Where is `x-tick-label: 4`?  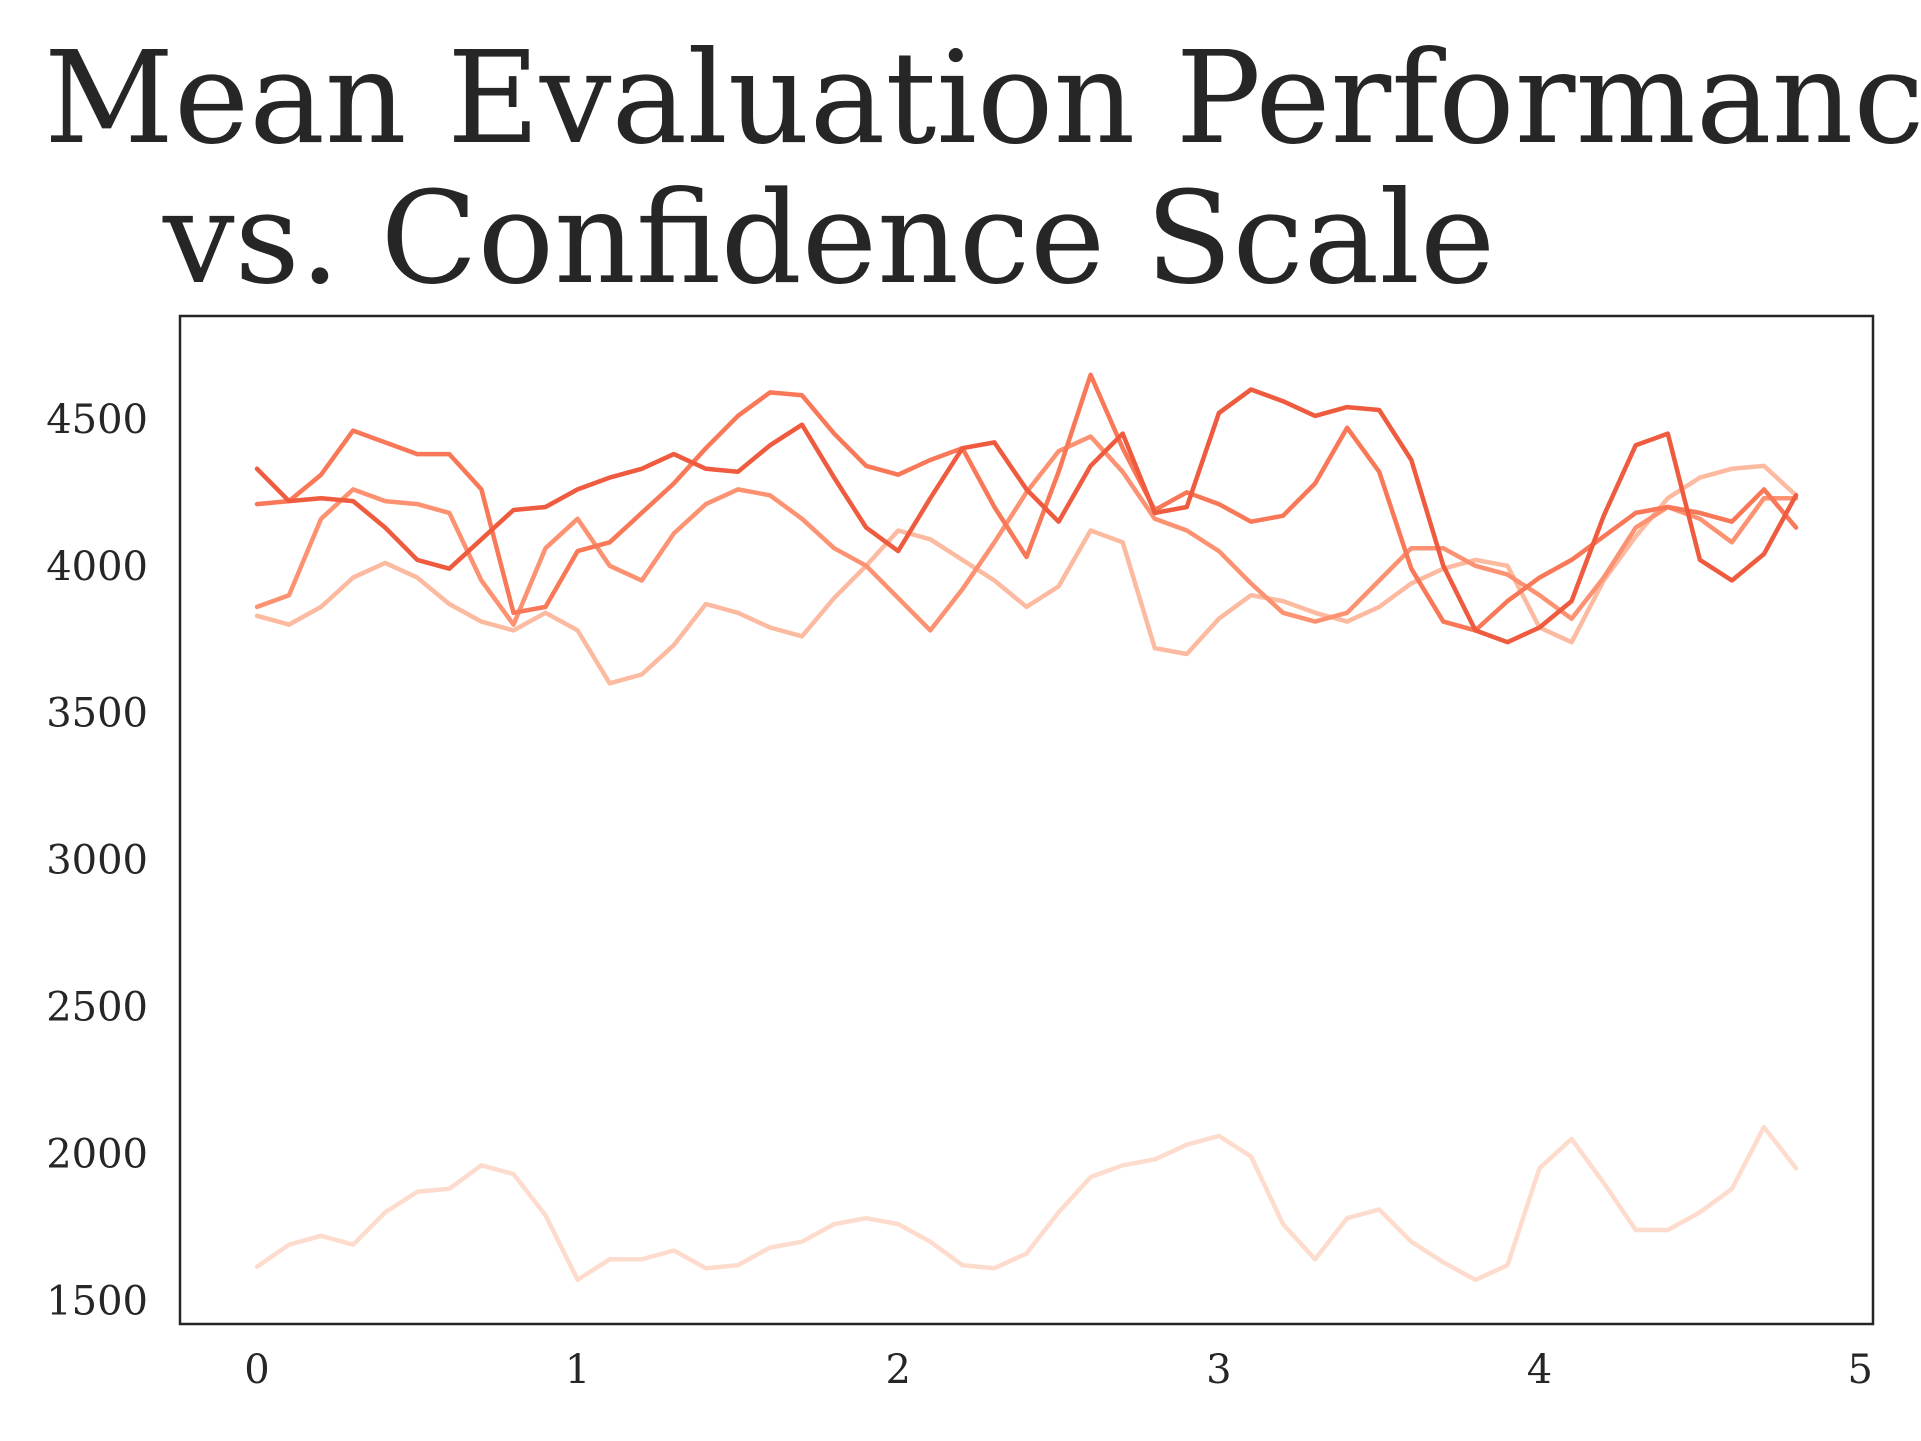
x-tick-label: 4 is located at coordinates (1539, 1370).